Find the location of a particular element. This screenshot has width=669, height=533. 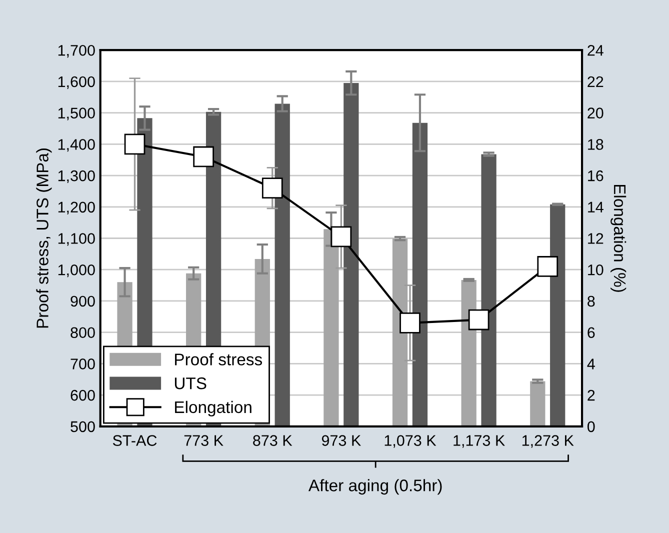

y2-tick-label: 0 is located at coordinates (591, 426).